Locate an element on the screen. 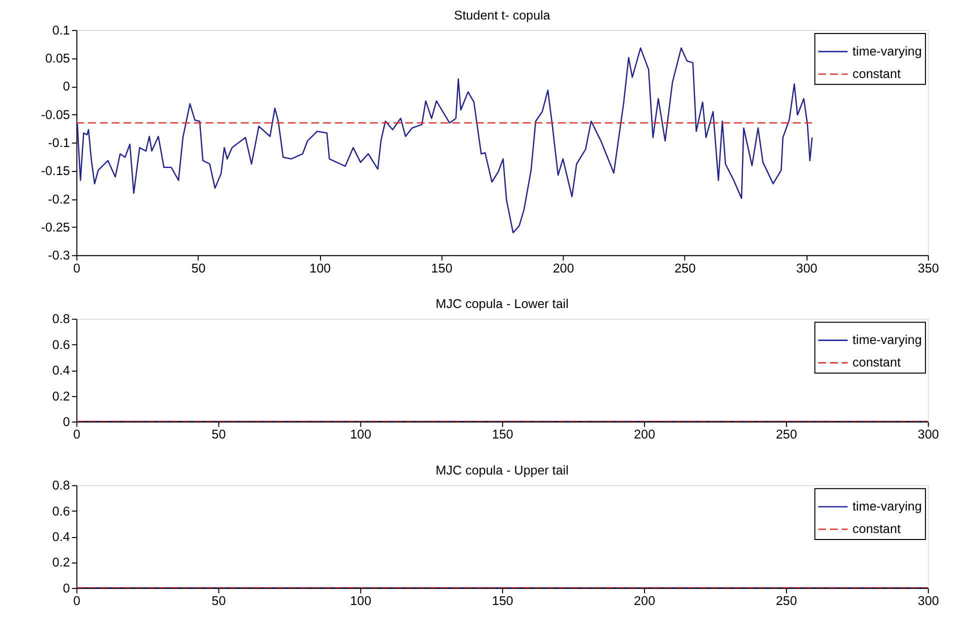 This screenshot has width=969, height=626. y-tick-label: 0.1 is located at coordinates (61, 30).